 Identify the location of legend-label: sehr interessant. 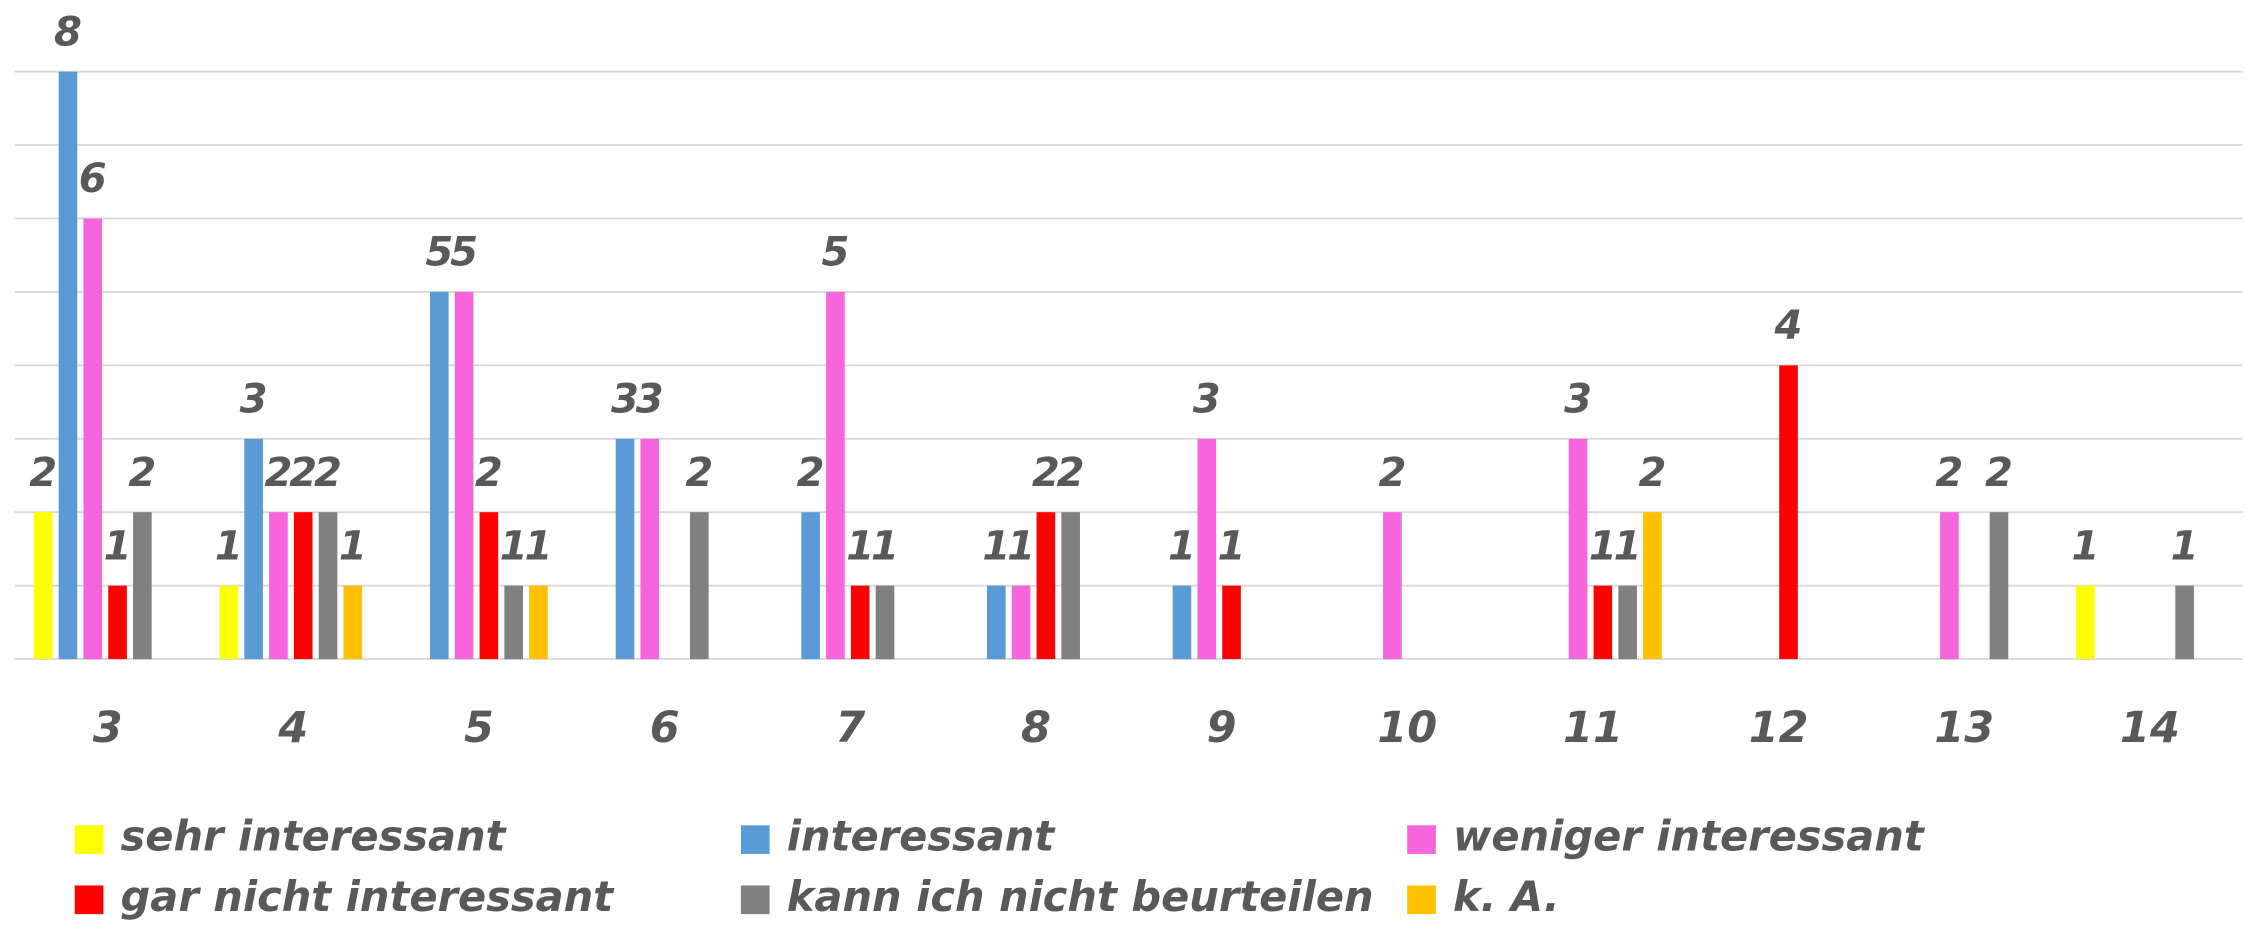
(314, 836).